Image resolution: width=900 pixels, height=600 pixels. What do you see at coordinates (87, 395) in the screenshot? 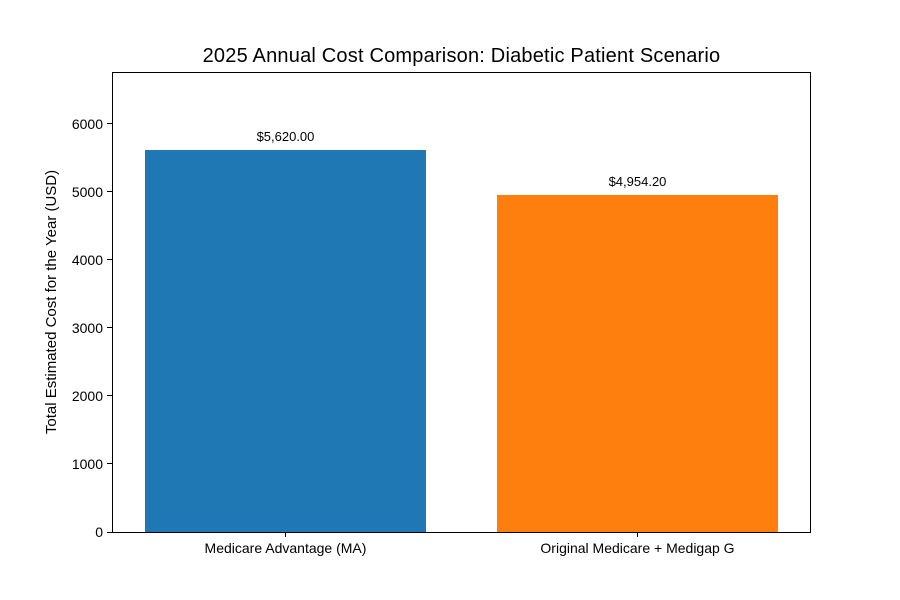
I see `y-tick-label: 2000` at bounding box center [87, 395].